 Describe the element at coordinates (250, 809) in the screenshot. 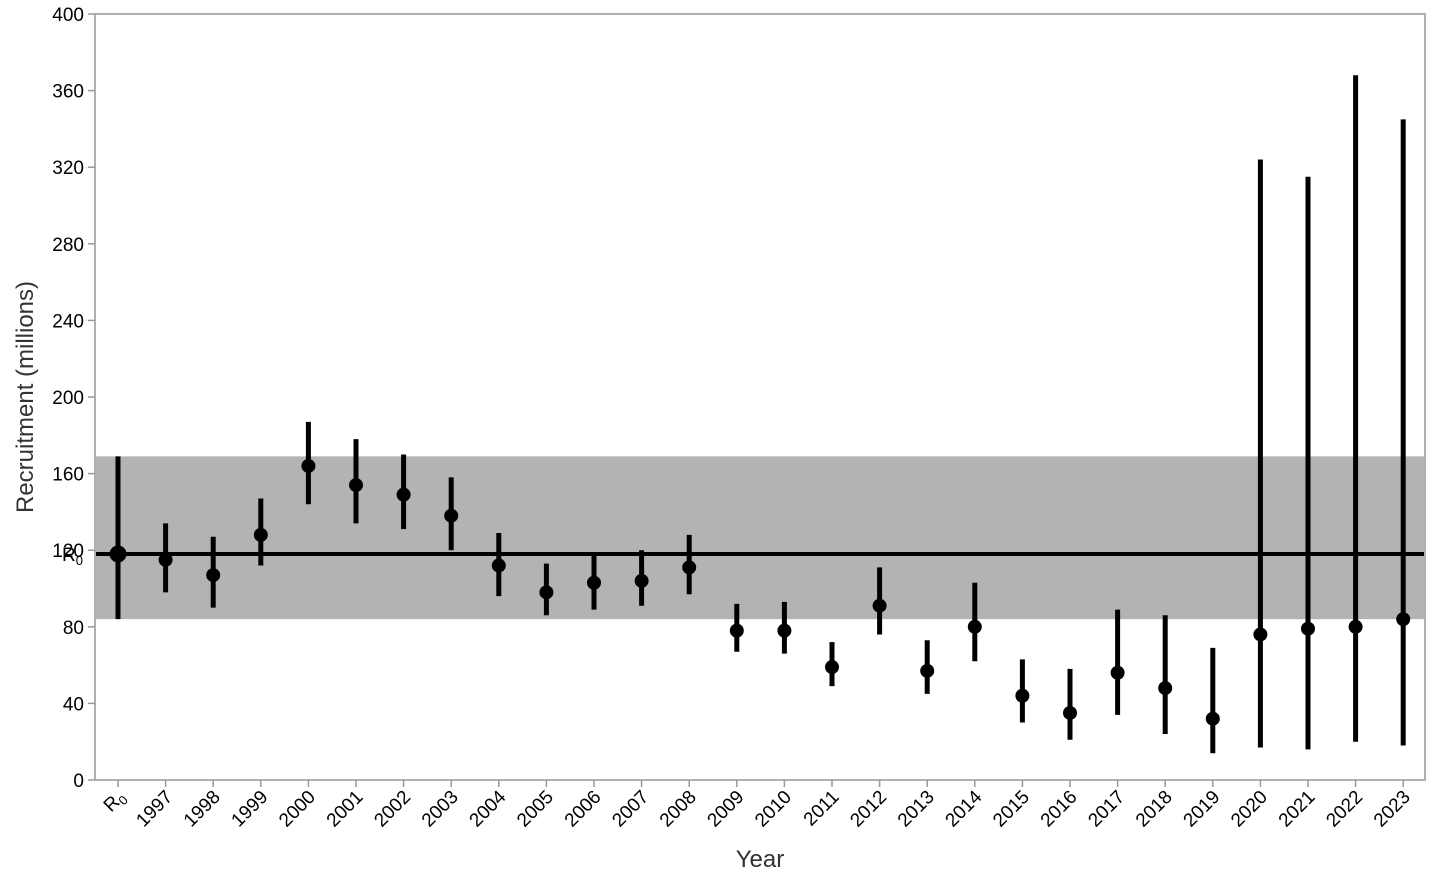

I see `x-tick-label: 1999` at that location.